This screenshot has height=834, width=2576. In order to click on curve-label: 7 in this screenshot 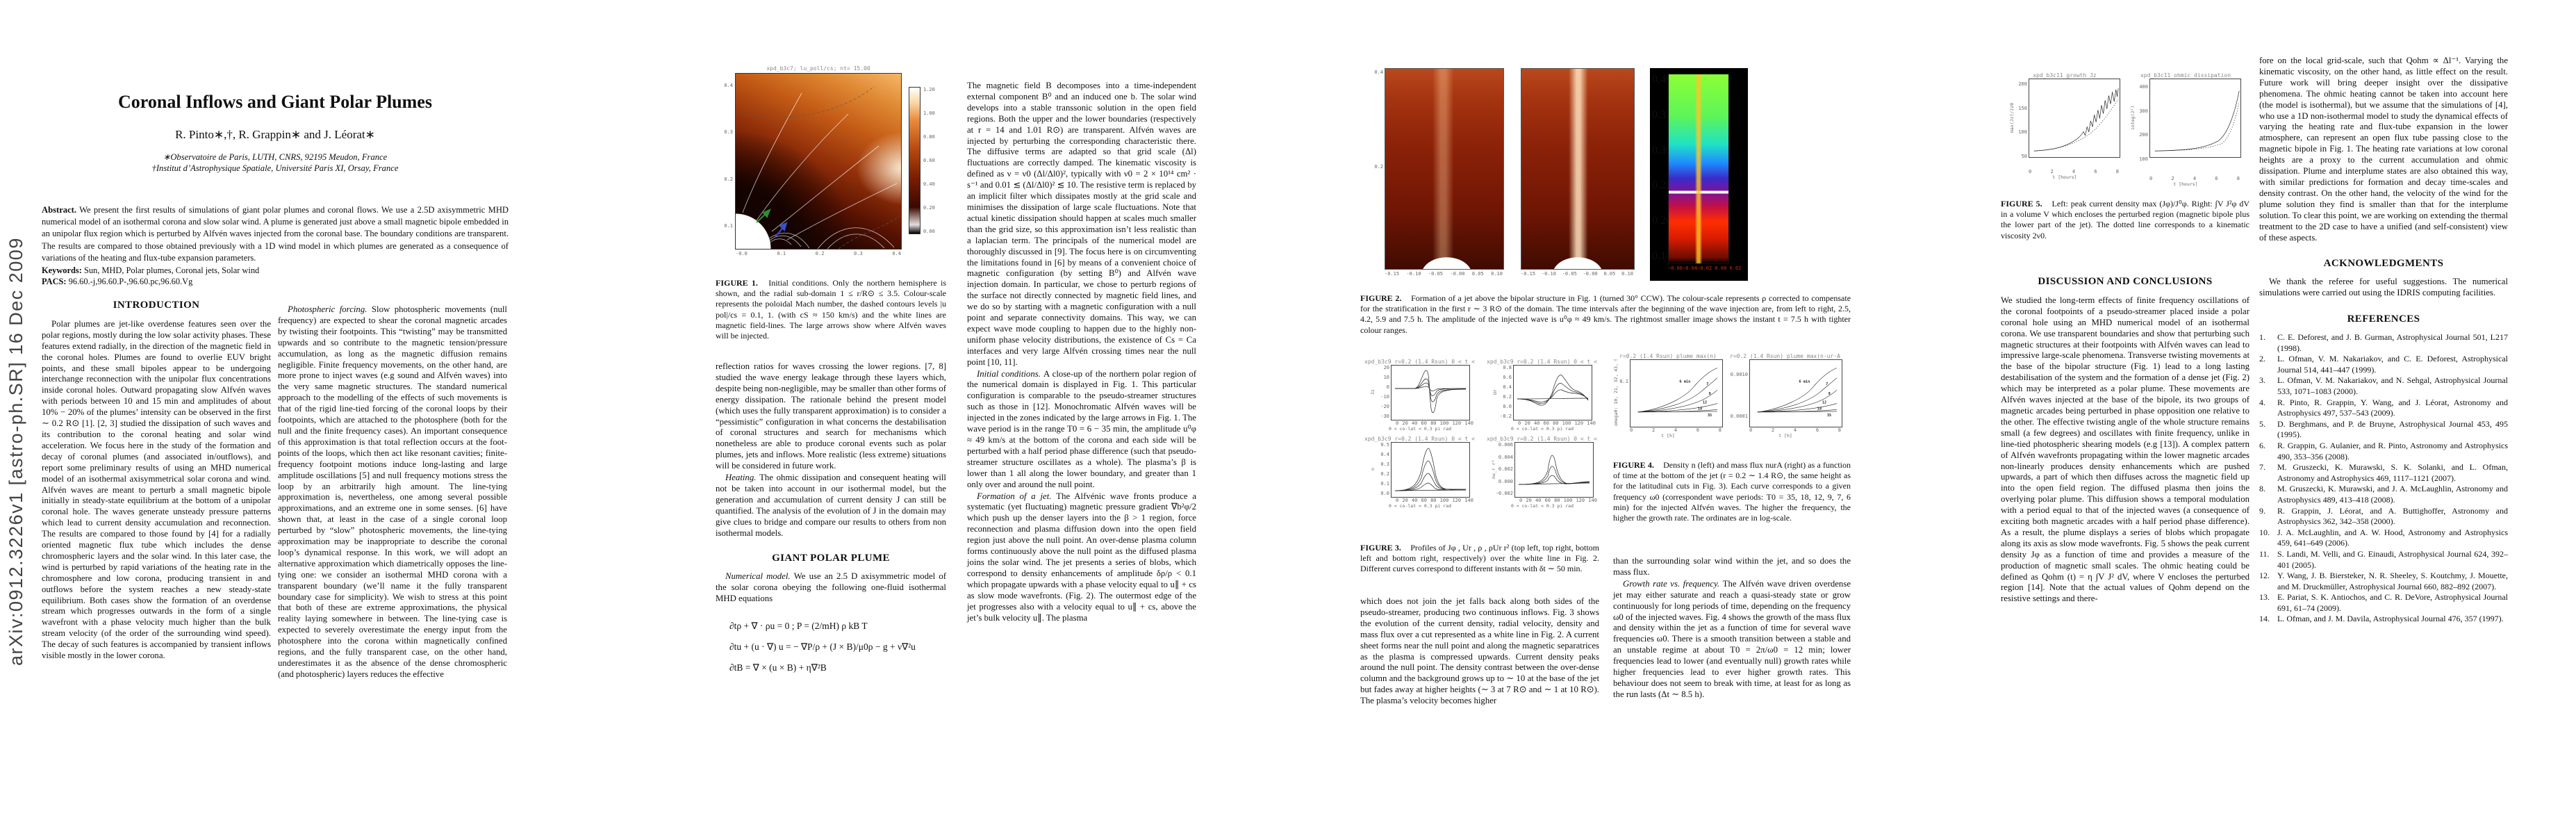, I will do `click(1707, 384)`.